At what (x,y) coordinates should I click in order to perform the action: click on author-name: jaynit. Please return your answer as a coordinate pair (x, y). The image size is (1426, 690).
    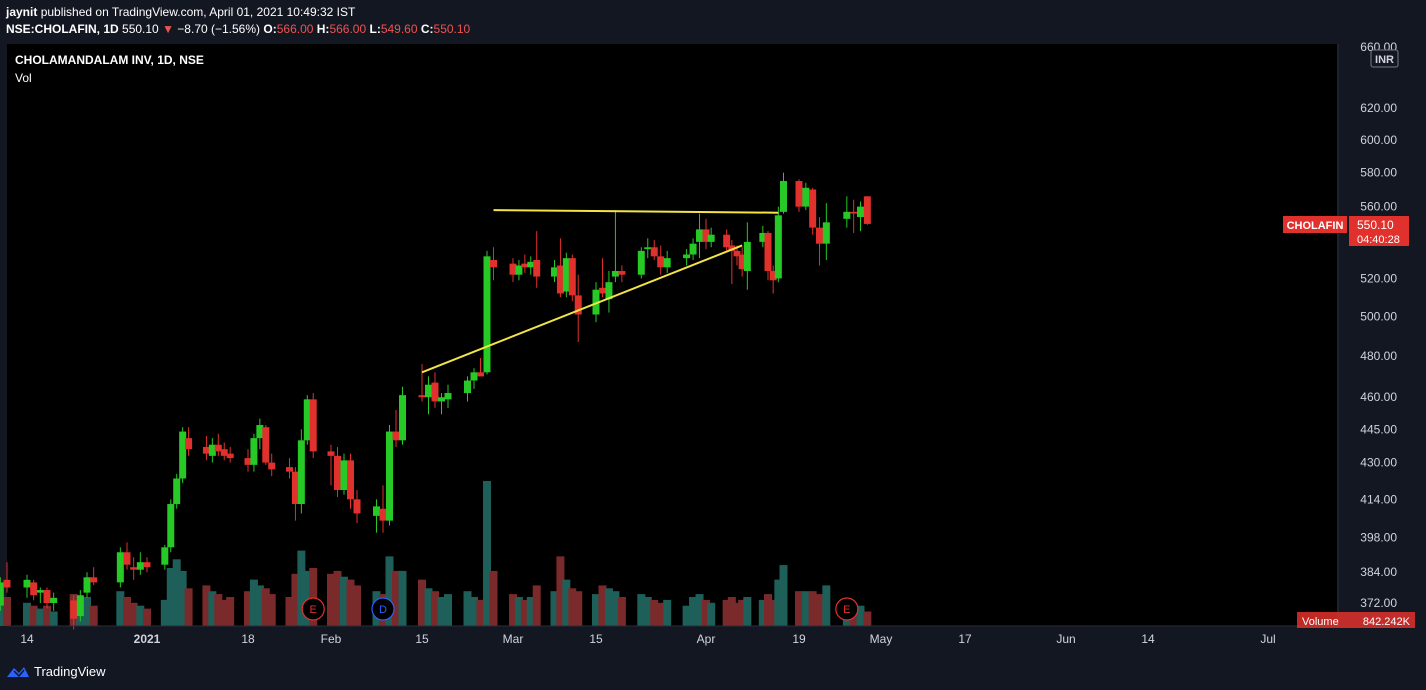
    Looking at the image, I should click on (22, 12).